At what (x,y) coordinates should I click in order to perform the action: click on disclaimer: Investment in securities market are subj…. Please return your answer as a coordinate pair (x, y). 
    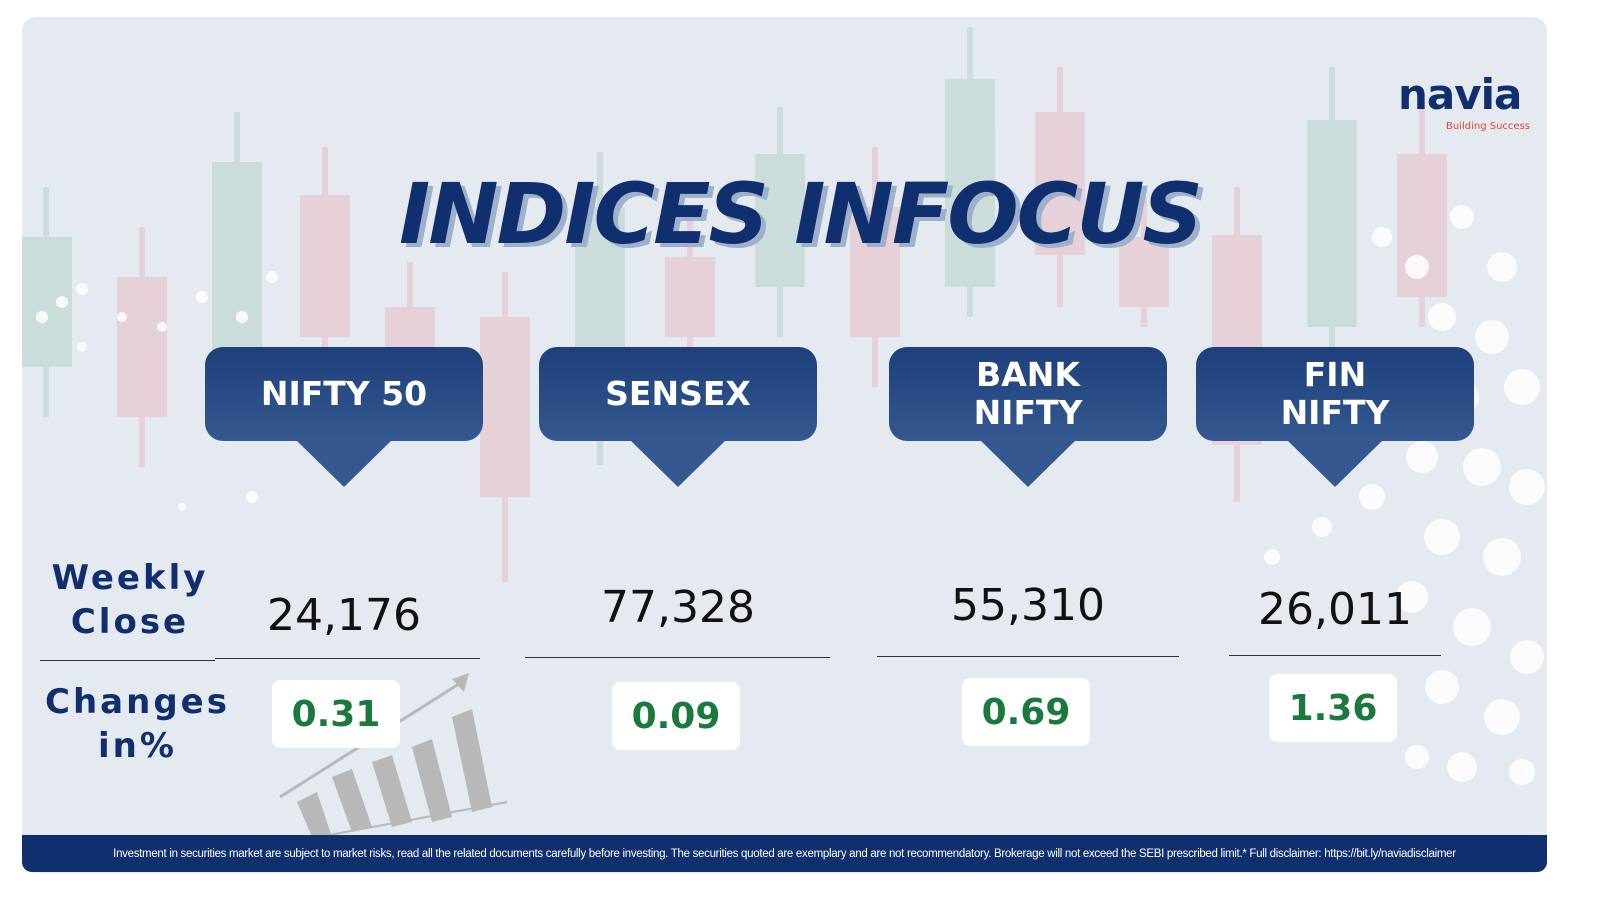
    Looking at the image, I should click on (784, 853).